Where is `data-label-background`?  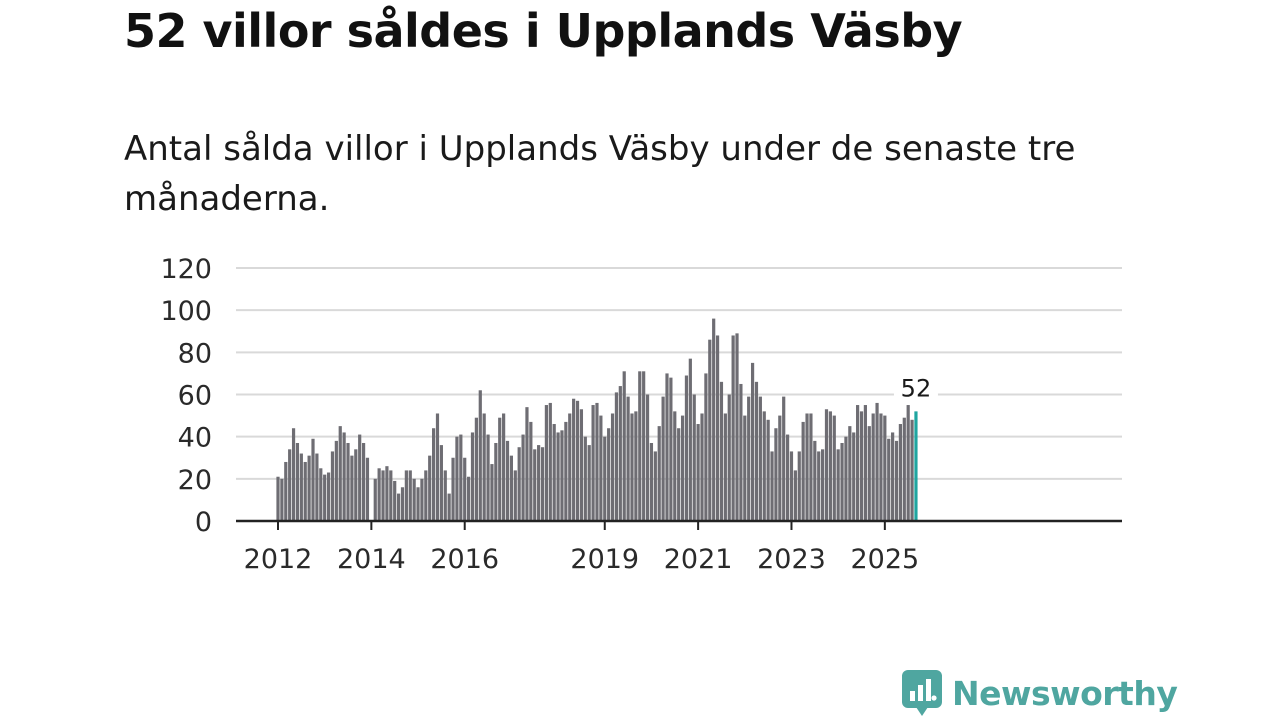 data-label-background is located at coordinates (915, 386).